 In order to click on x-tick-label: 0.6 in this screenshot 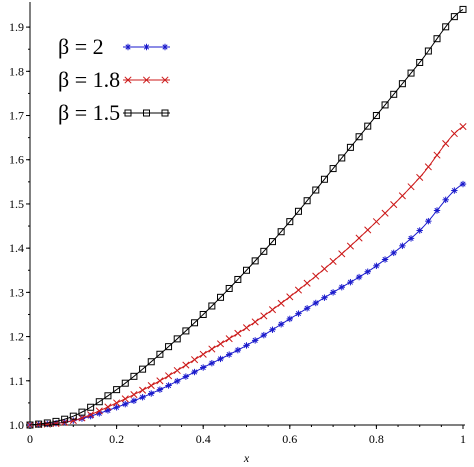, I will do `click(289, 439)`.